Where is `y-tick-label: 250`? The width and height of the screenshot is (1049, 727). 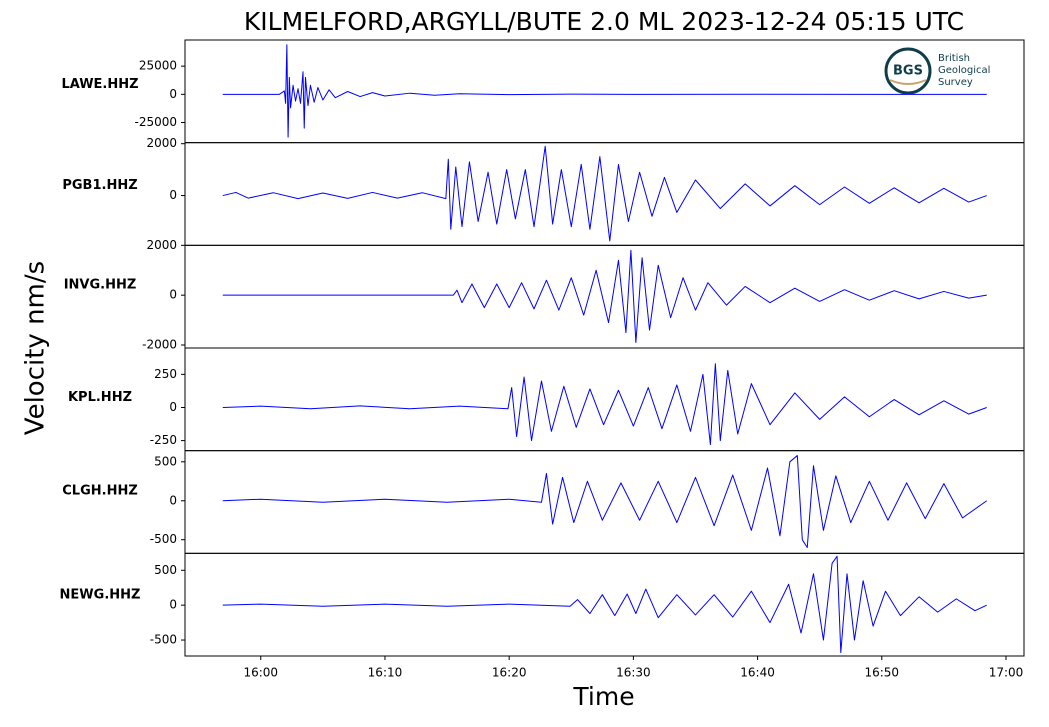 y-tick-label: 250 is located at coordinates (165, 374).